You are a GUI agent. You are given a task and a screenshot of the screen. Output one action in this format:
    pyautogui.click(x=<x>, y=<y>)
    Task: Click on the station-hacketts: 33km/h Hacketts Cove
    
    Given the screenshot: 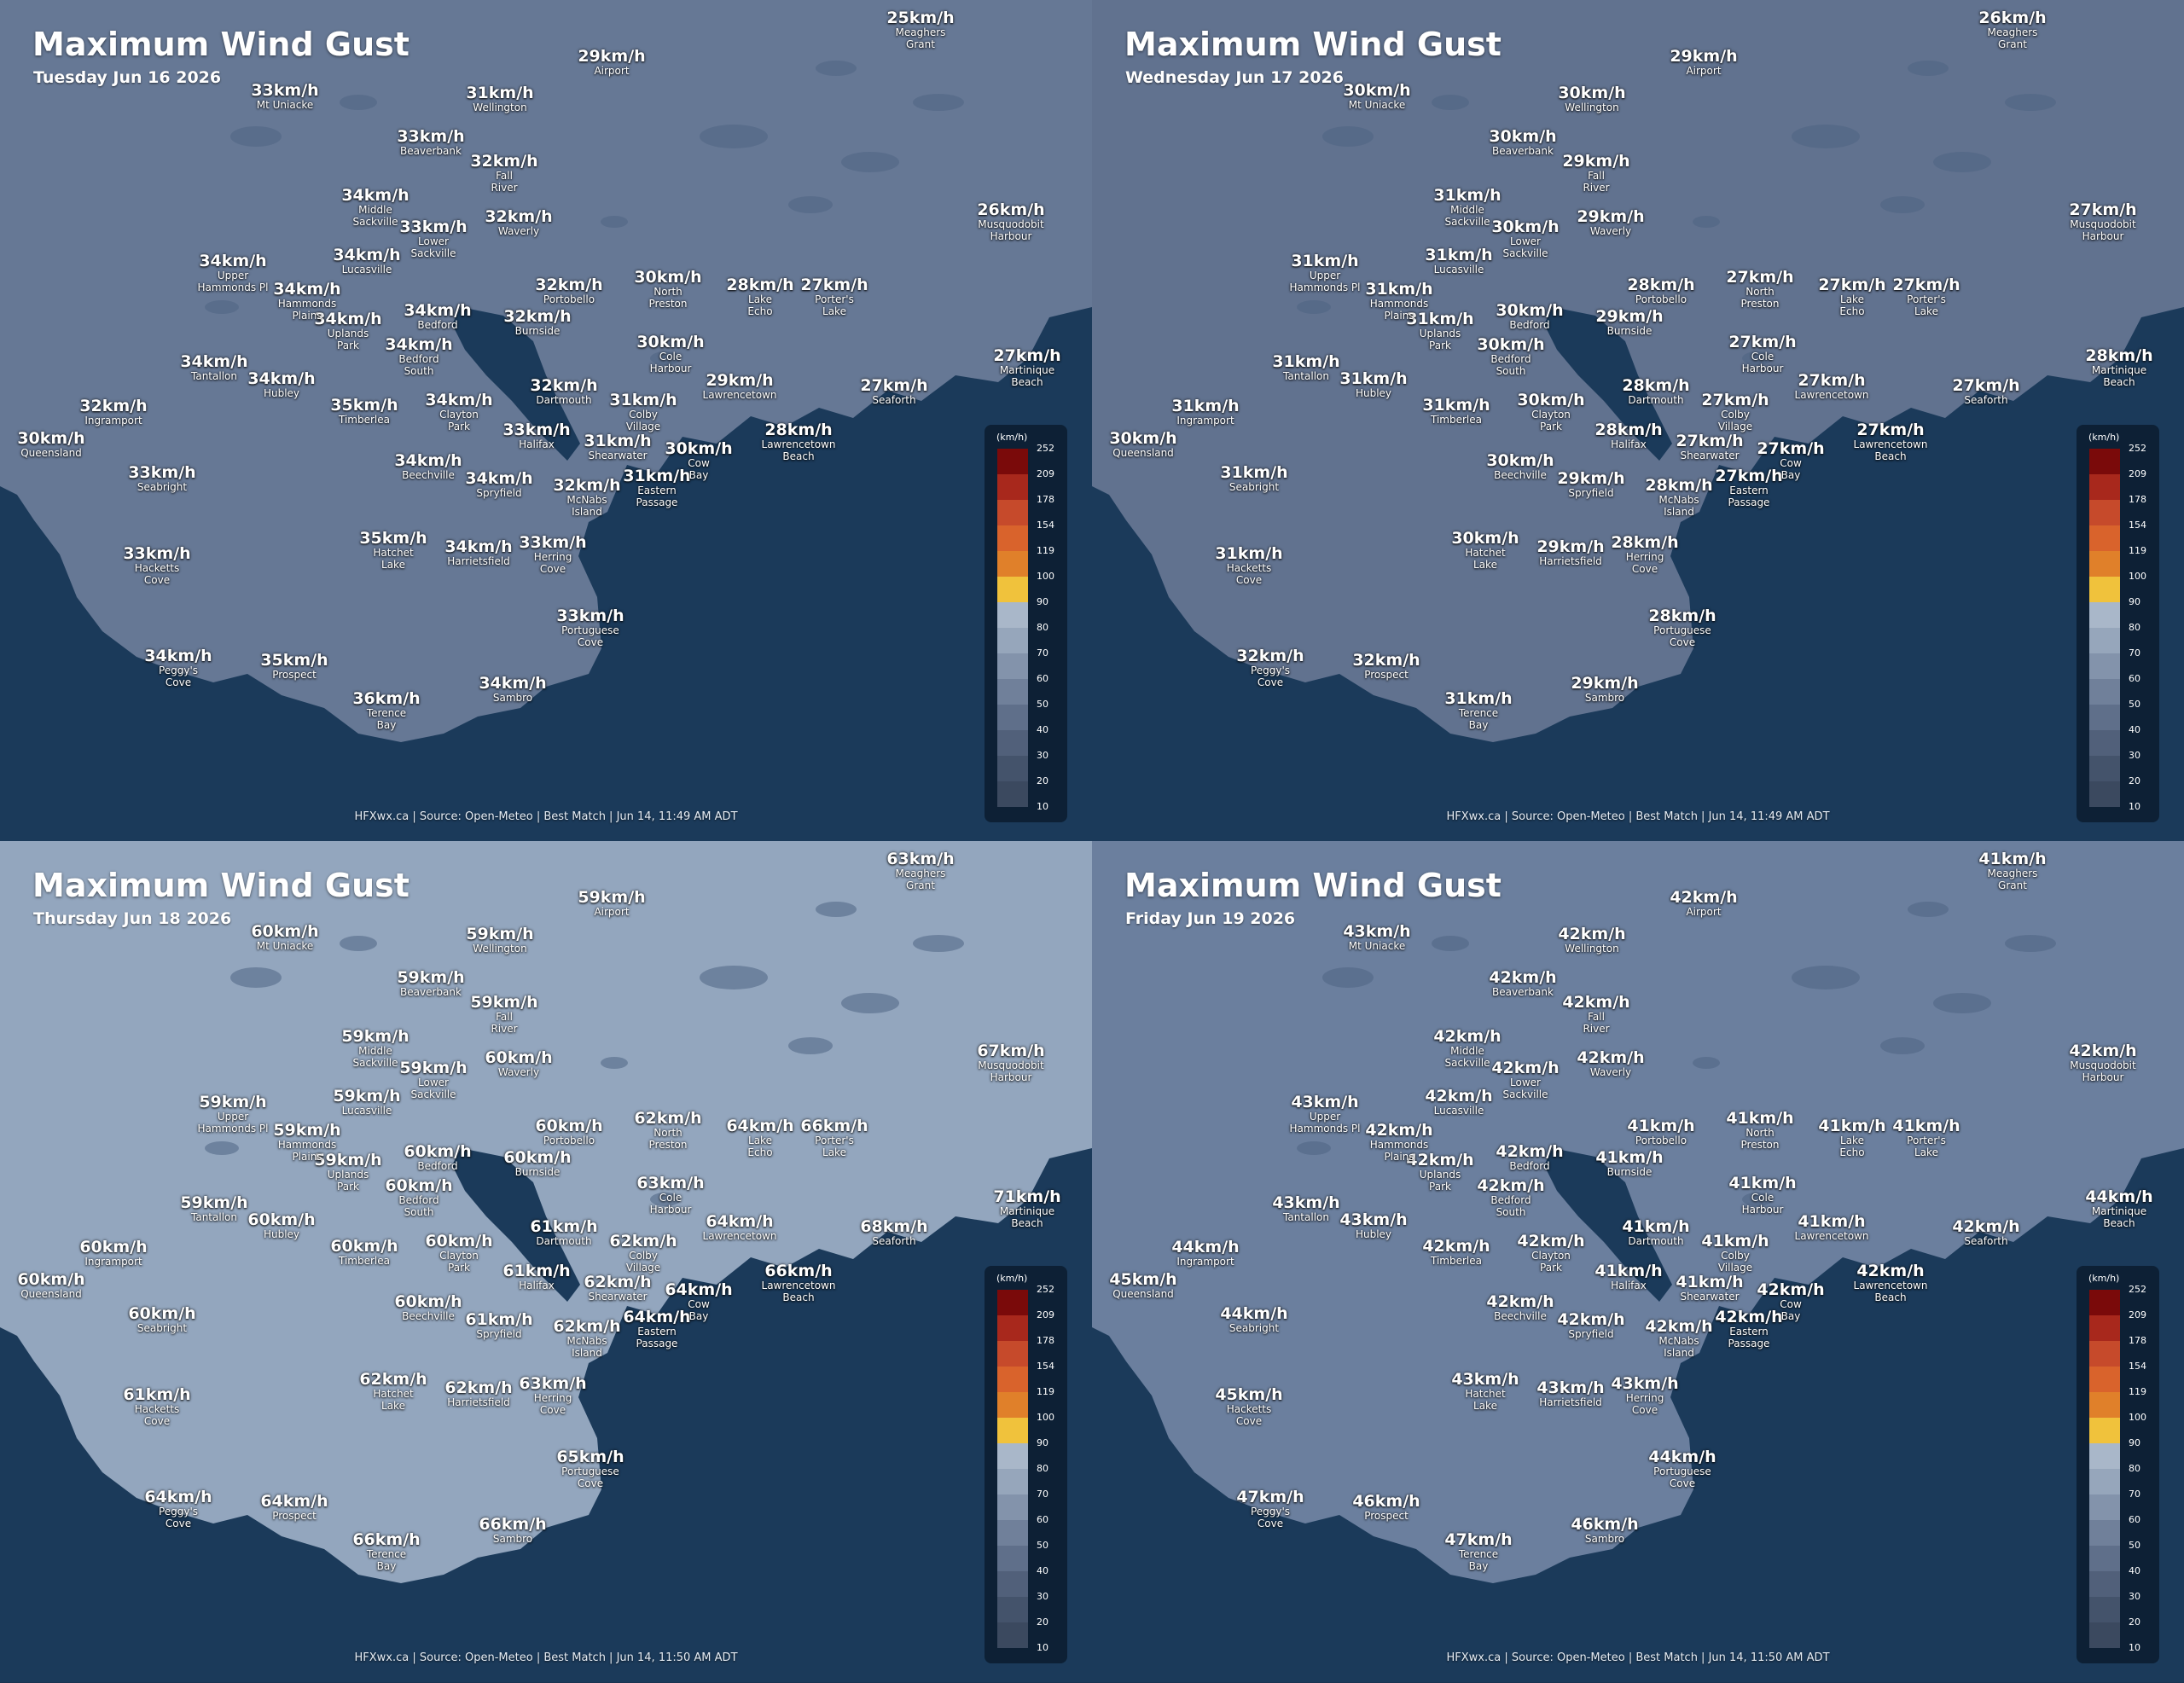 What is the action you would take?
    pyautogui.click(x=156, y=566)
    